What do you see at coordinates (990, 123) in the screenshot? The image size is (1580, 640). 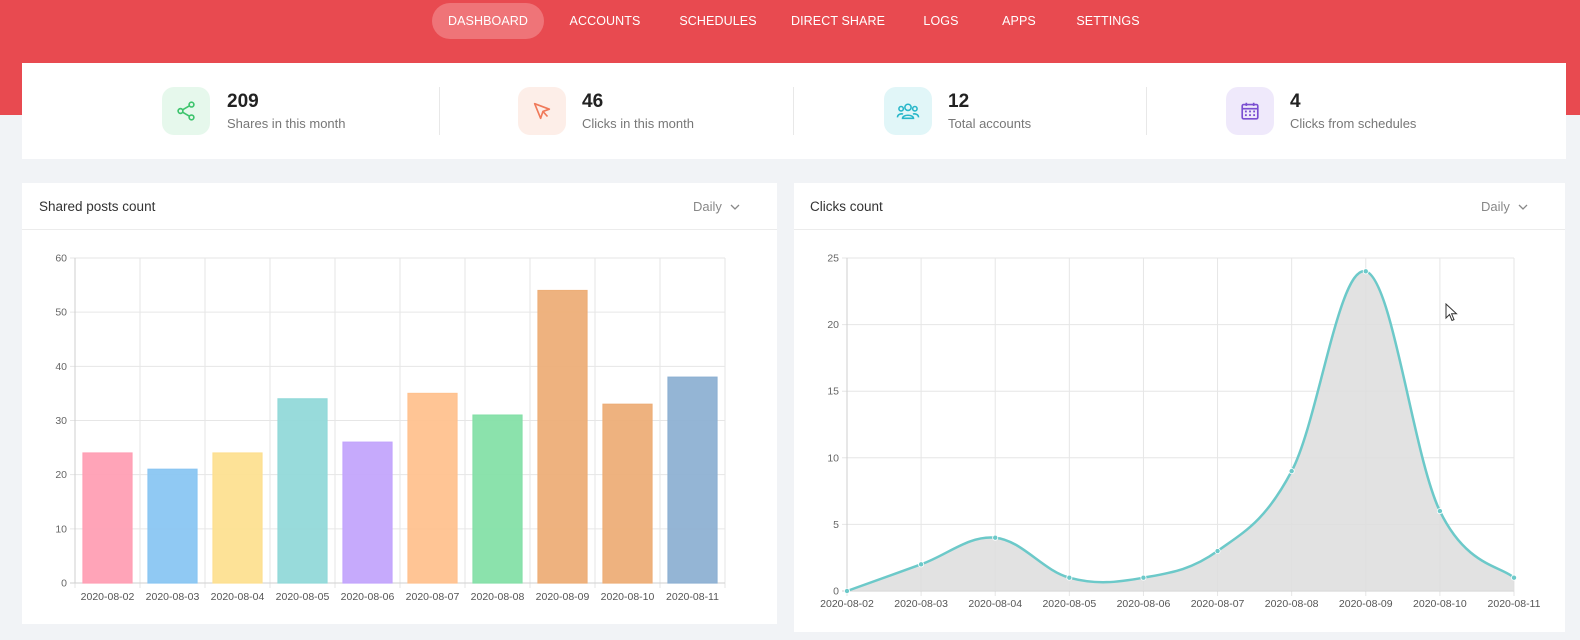 I see `stat-label: Total accounts` at bounding box center [990, 123].